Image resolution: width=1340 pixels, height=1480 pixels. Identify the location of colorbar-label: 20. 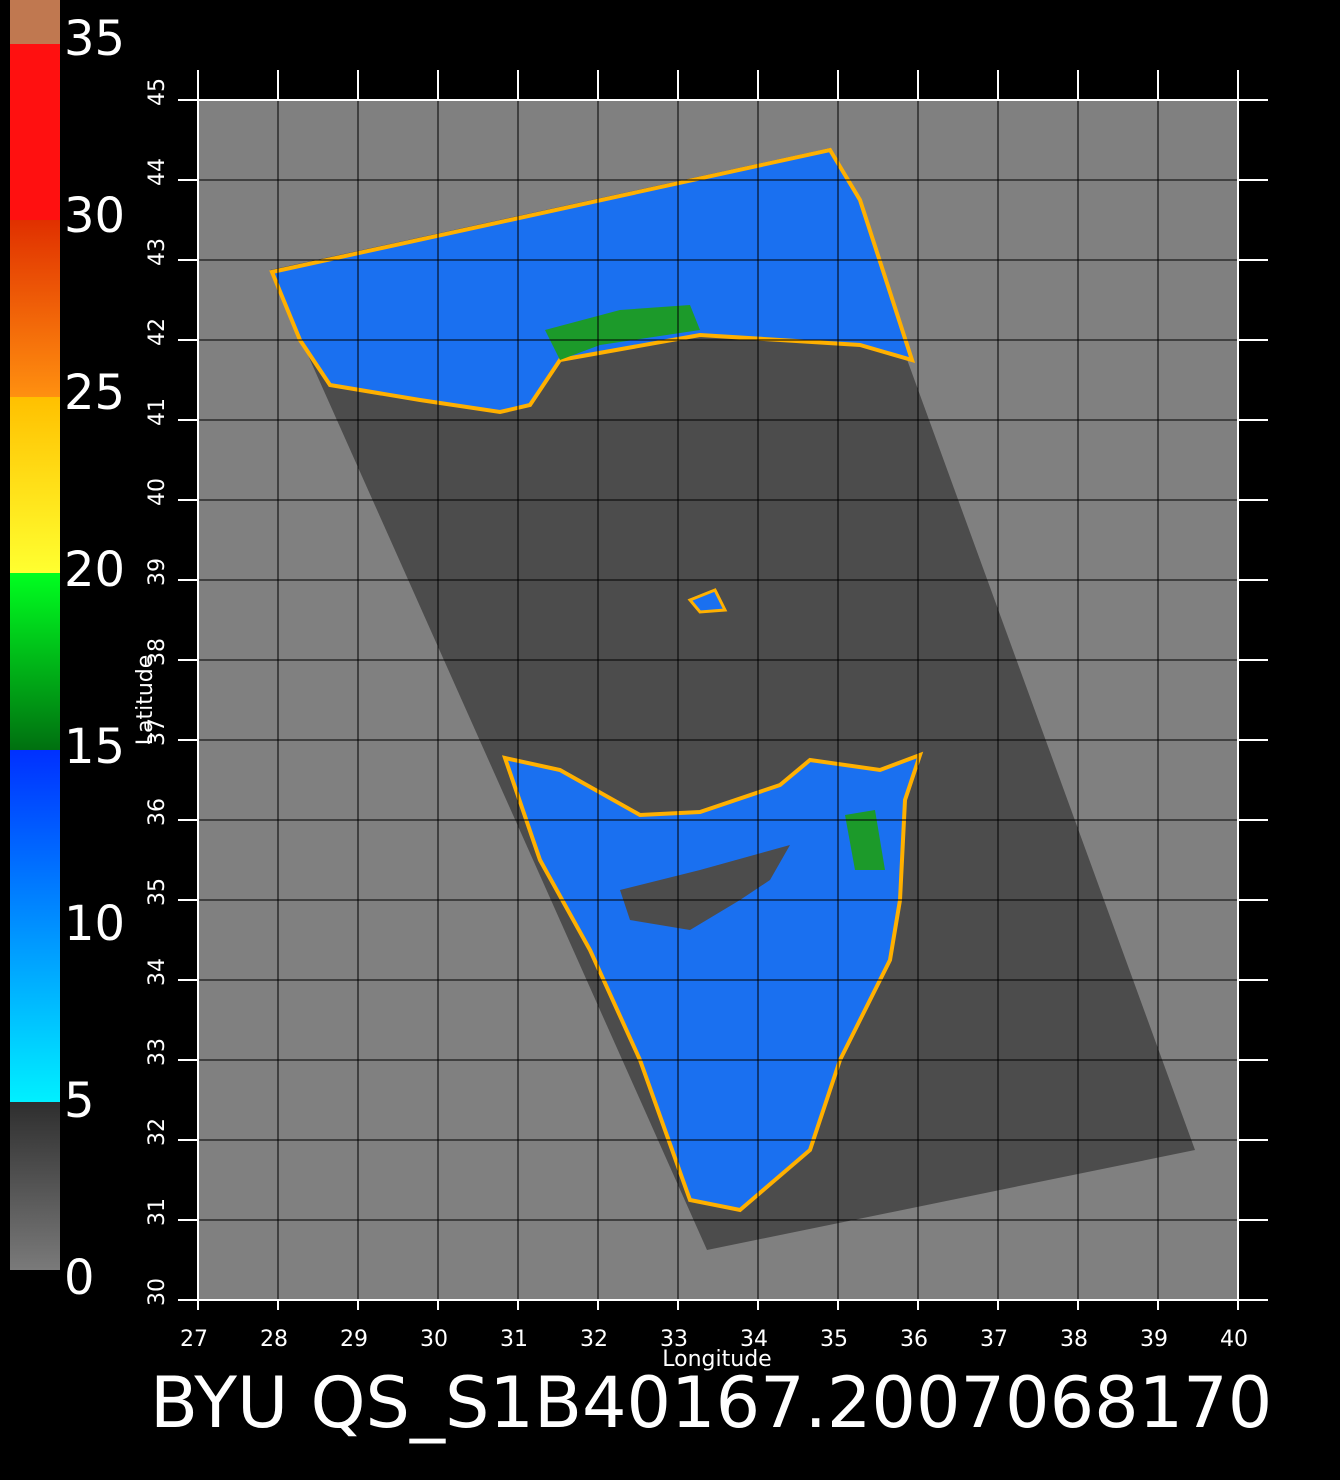
(94, 570).